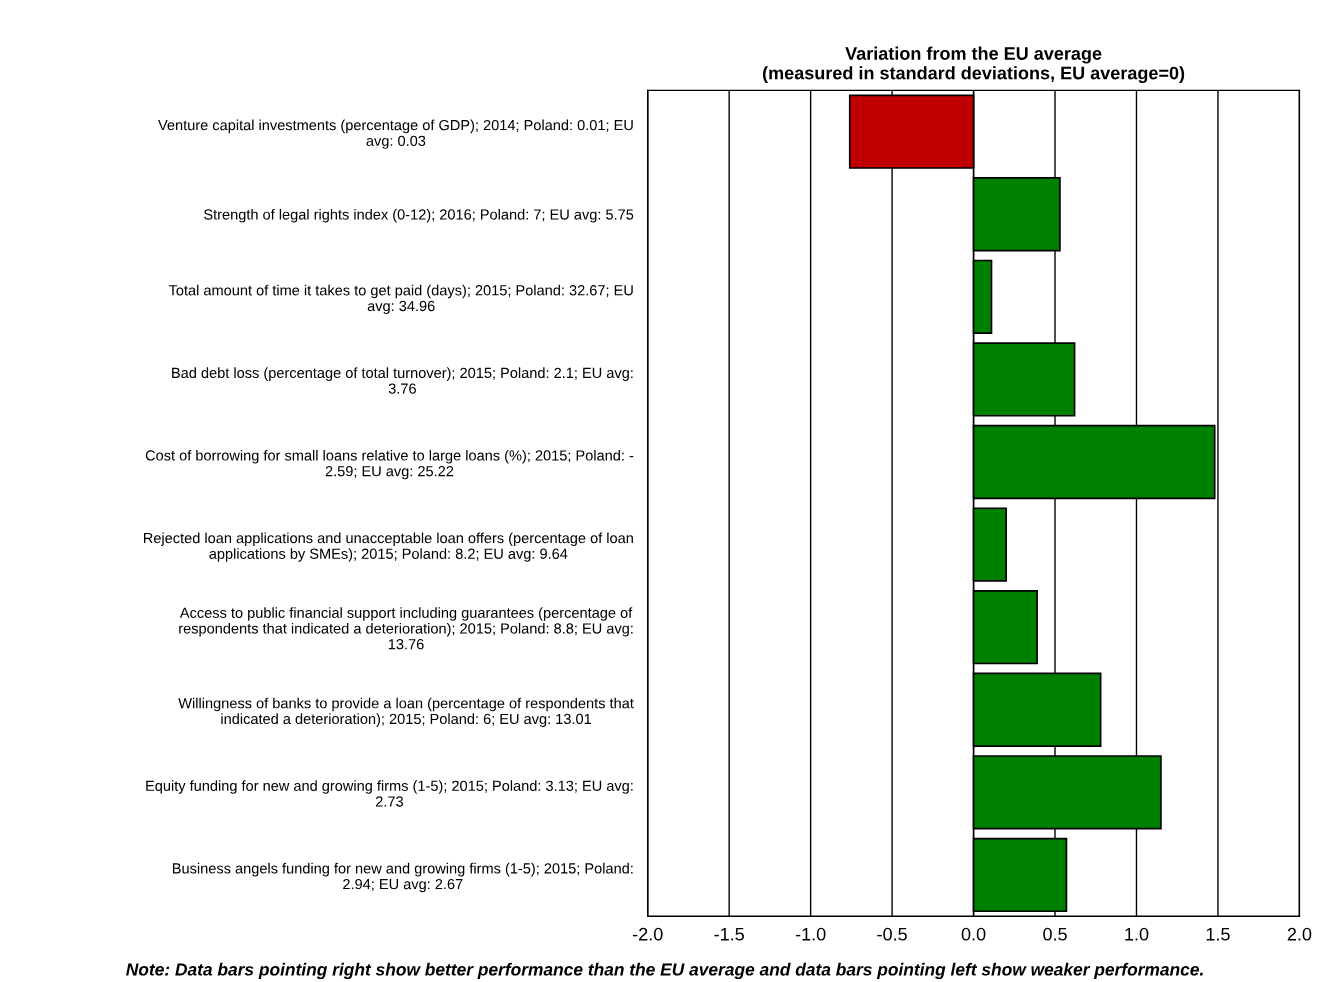 The image size is (1330, 982). What do you see at coordinates (419, 215) in the screenshot?
I see `y-tick-label: Strength of legal rights index (0-12); 2016; Poland: 7; EU avg: 5.75` at bounding box center [419, 215].